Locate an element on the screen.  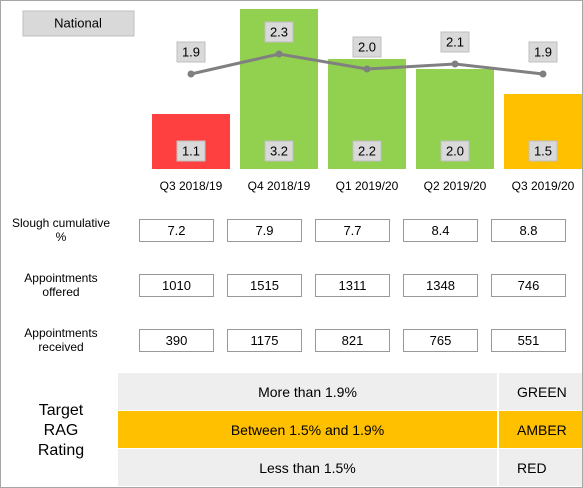
rag-rating: AMBER is located at coordinates (540, 429).